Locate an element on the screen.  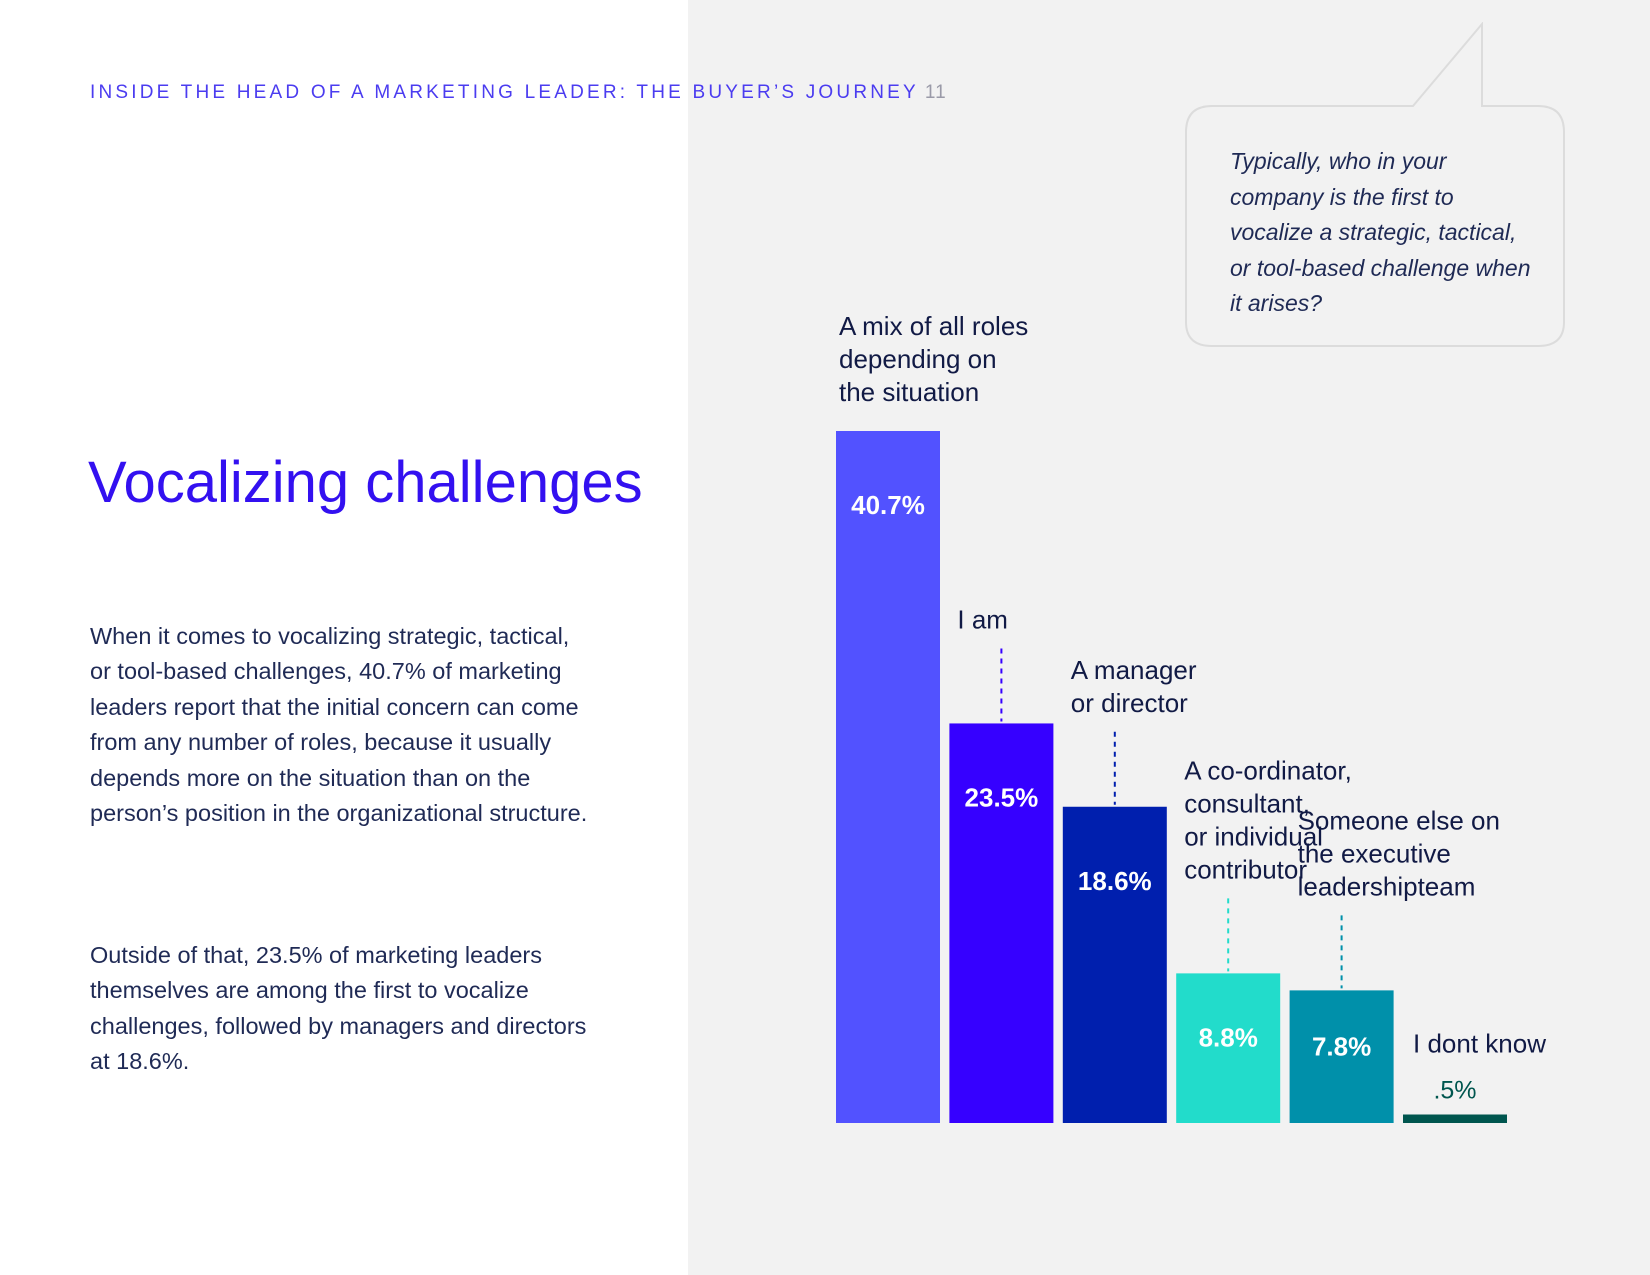
speech-bubble-shape is located at coordinates (1375, 184).